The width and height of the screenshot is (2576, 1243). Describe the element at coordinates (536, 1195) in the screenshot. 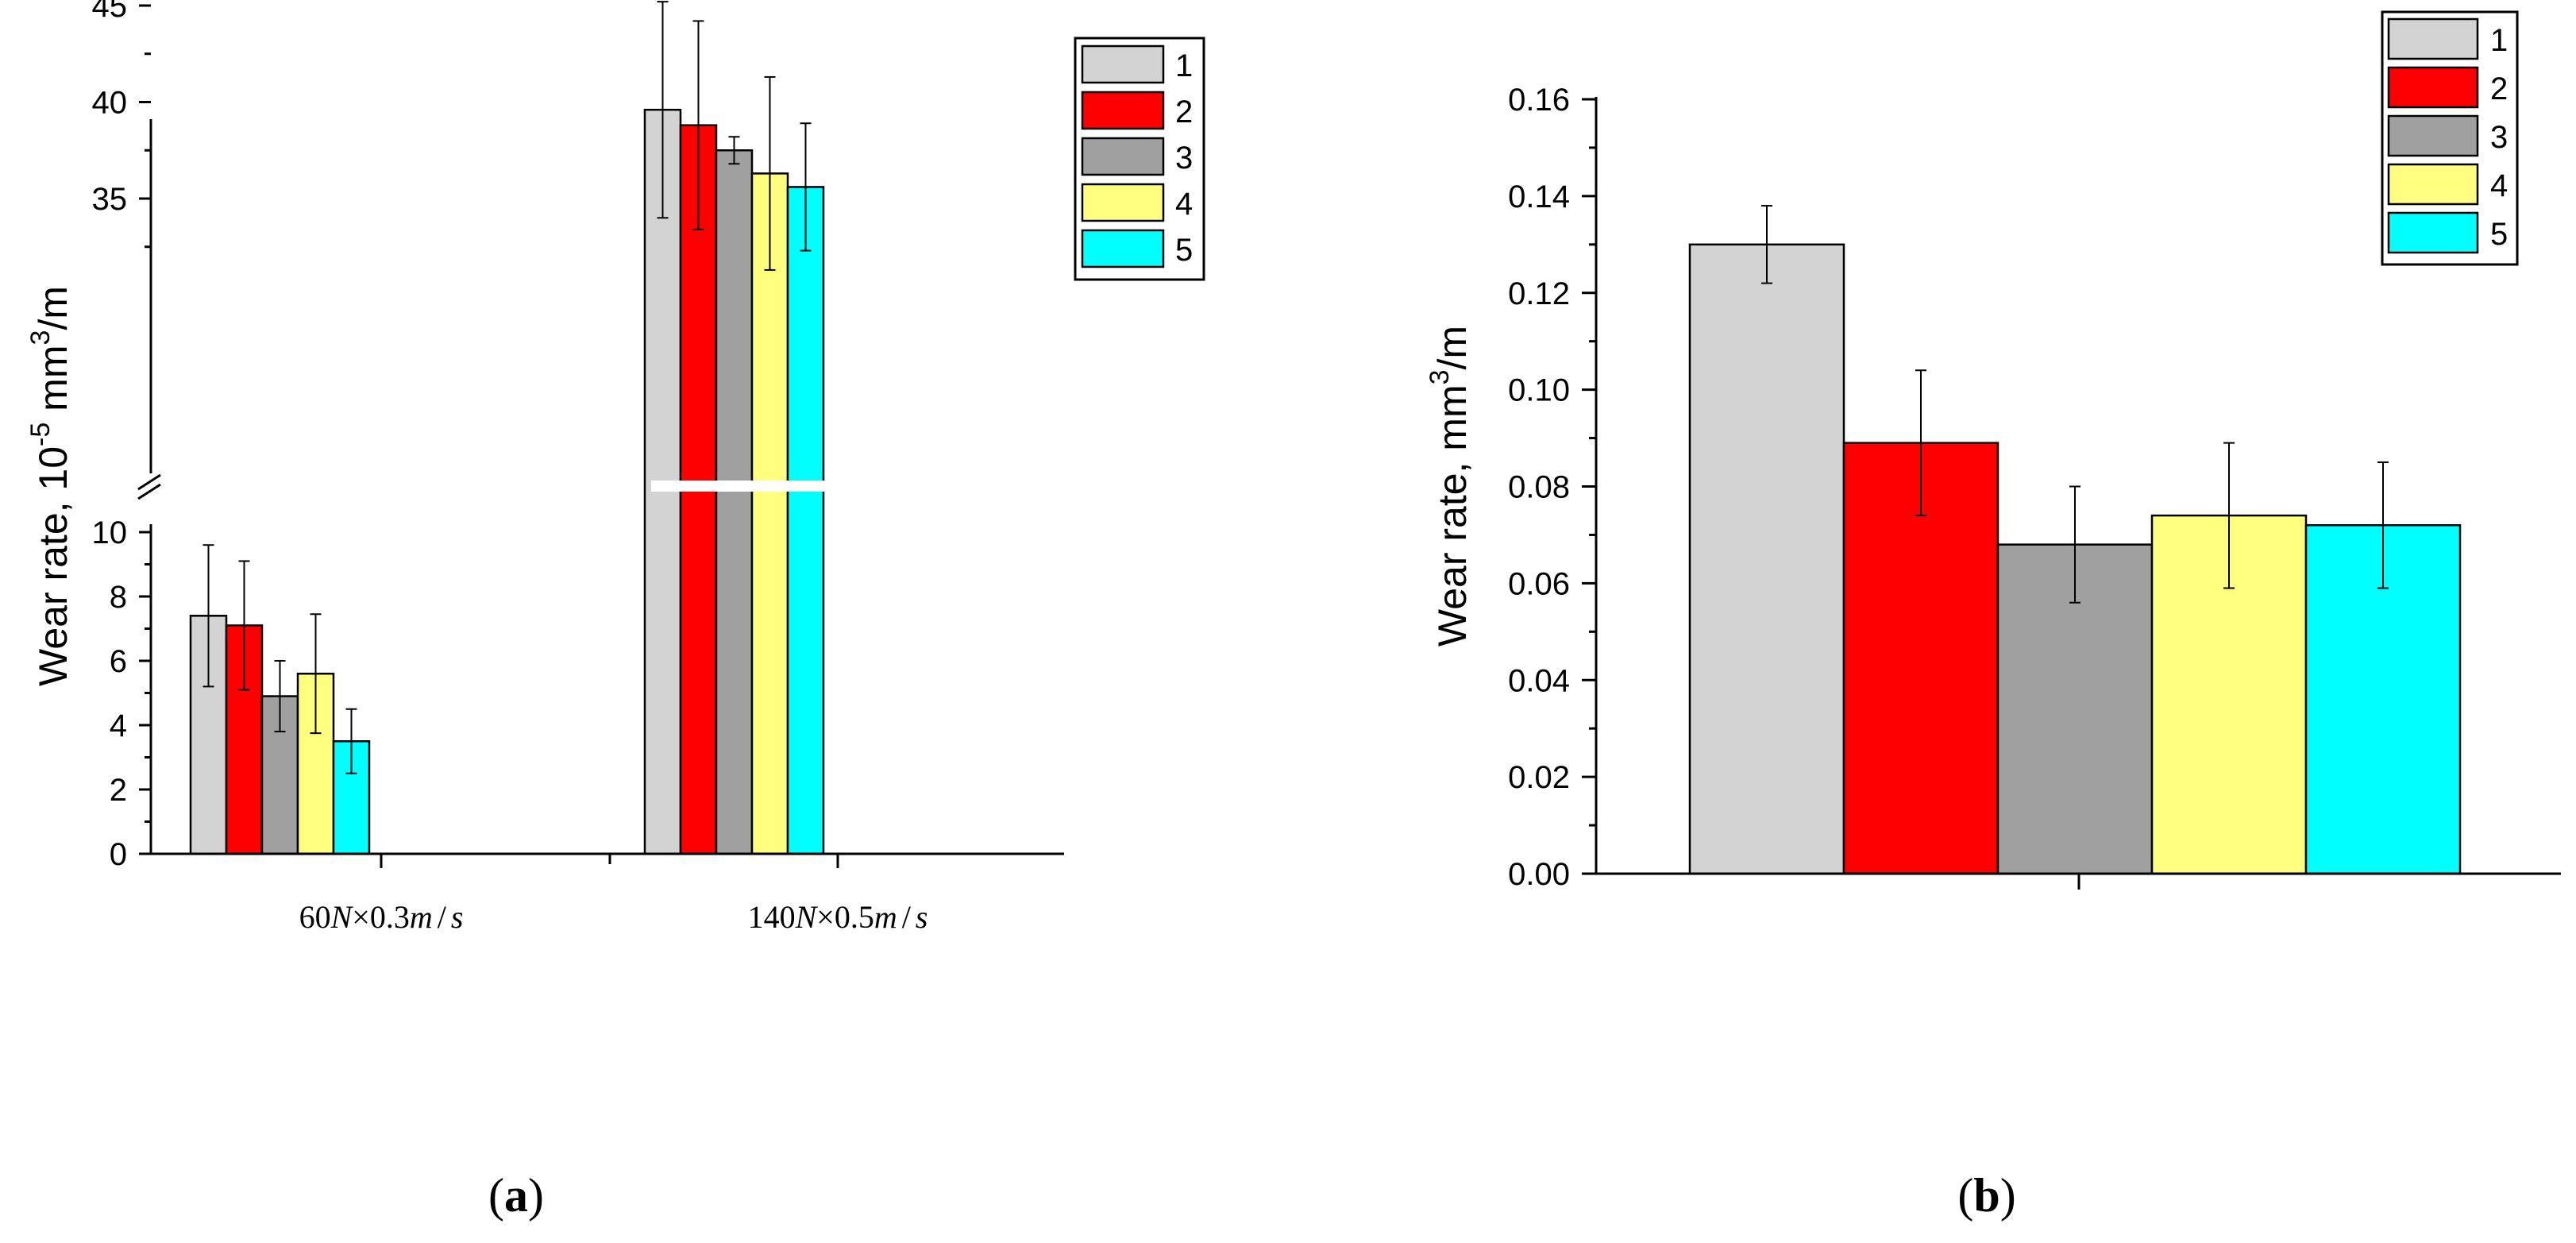

I see `panel-a-close-paren: )` at that location.